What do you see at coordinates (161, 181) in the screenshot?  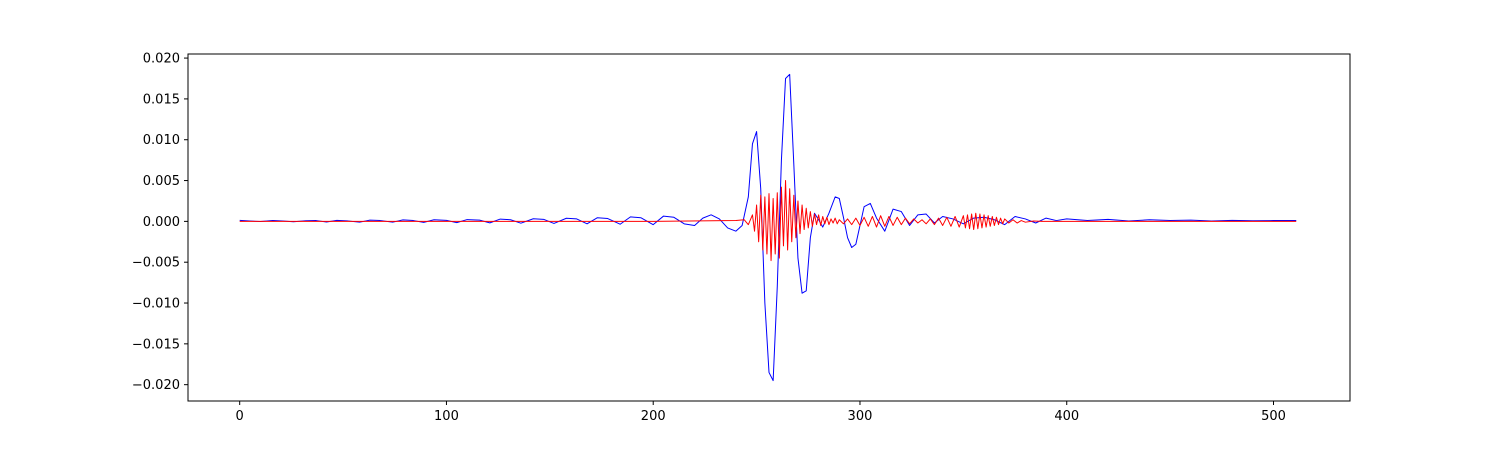 I see `y-tick-label: 0.005` at bounding box center [161, 181].